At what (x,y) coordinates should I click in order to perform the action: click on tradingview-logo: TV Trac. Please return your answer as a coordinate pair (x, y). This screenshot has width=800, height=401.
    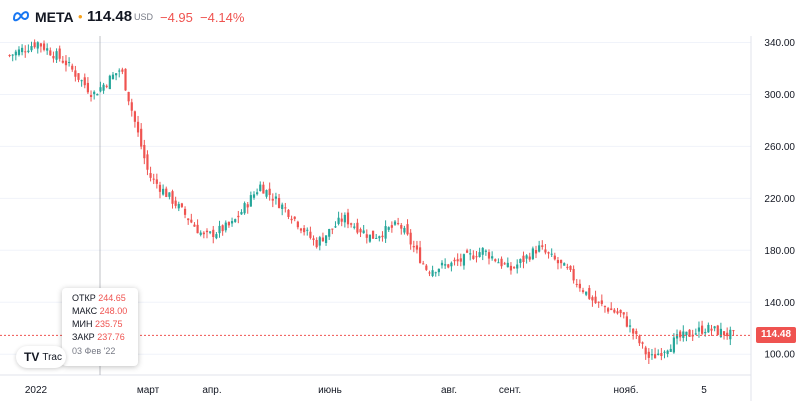
    Looking at the image, I should click on (41, 357).